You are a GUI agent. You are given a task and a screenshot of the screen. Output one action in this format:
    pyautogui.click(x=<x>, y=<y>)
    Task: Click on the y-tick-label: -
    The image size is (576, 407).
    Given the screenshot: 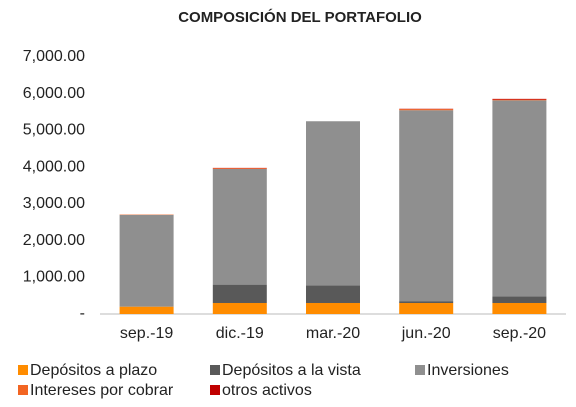 What is the action you would take?
    pyautogui.click(x=82, y=313)
    